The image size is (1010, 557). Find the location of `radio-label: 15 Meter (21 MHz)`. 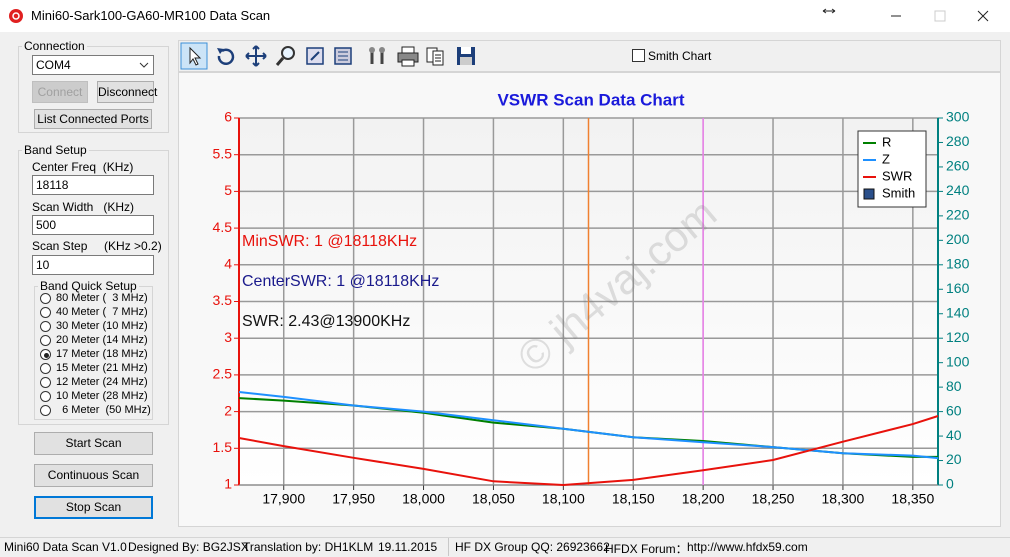

radio-label: 15 Meter (21 MHz) is located at coordinates (102, 368).